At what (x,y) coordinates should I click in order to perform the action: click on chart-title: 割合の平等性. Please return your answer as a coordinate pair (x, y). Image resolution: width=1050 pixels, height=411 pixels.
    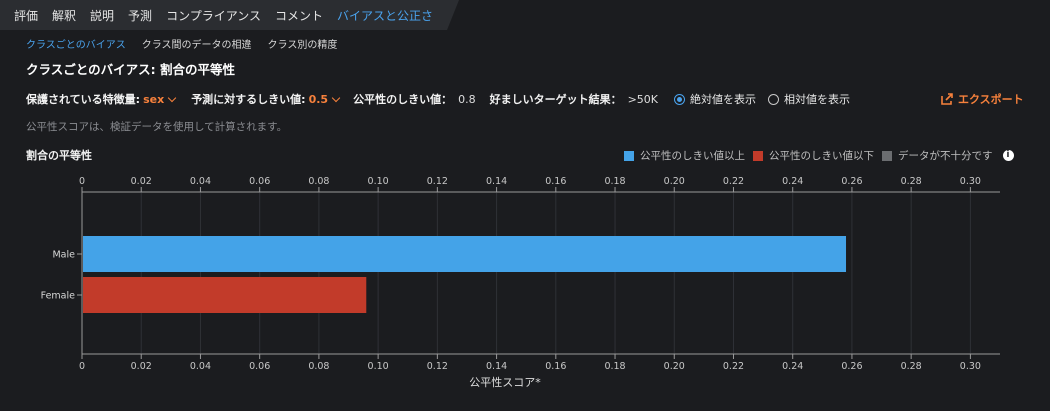
    Looking at the image, I should click on (59, 155).